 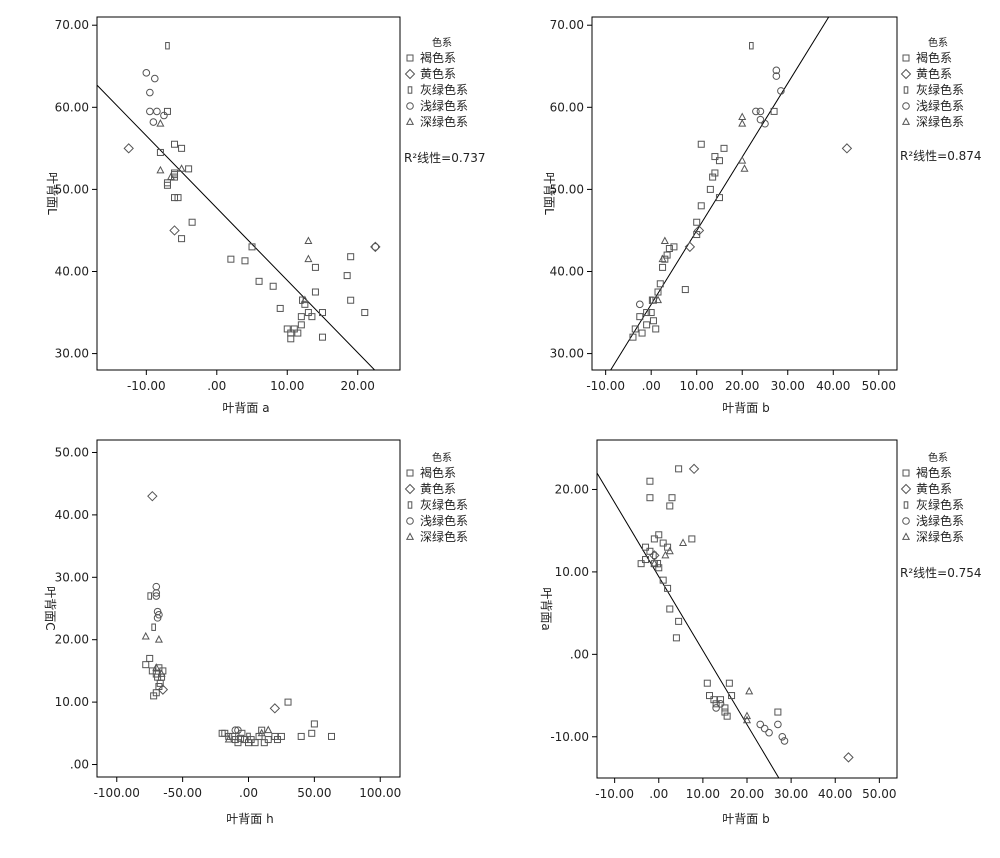 I want to click on x-tick-label: 20.00, so click(x=747, y=794).